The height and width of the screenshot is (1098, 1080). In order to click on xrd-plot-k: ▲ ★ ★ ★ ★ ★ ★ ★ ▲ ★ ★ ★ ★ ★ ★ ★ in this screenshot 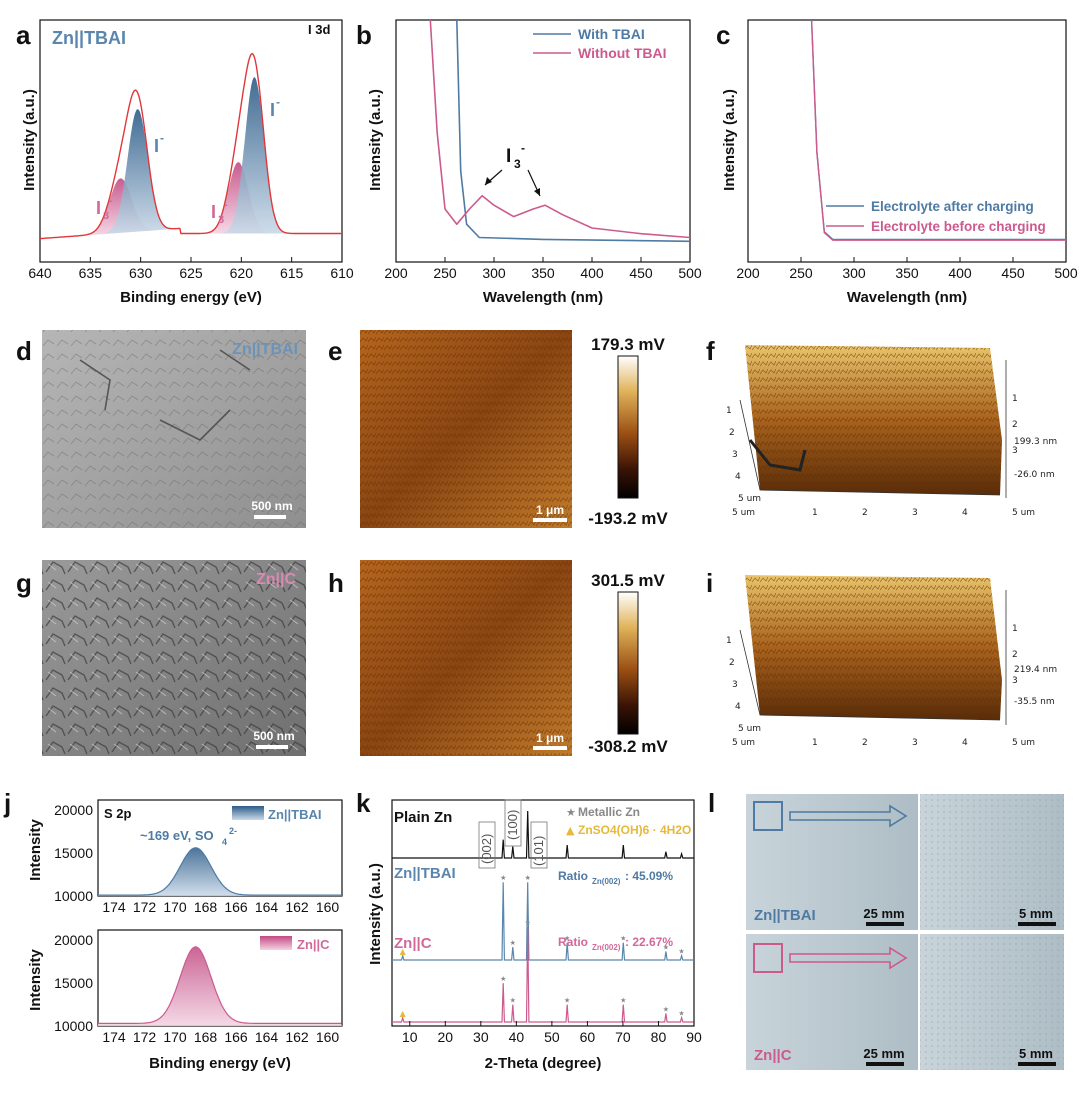, I will do `click(543, 916)`.